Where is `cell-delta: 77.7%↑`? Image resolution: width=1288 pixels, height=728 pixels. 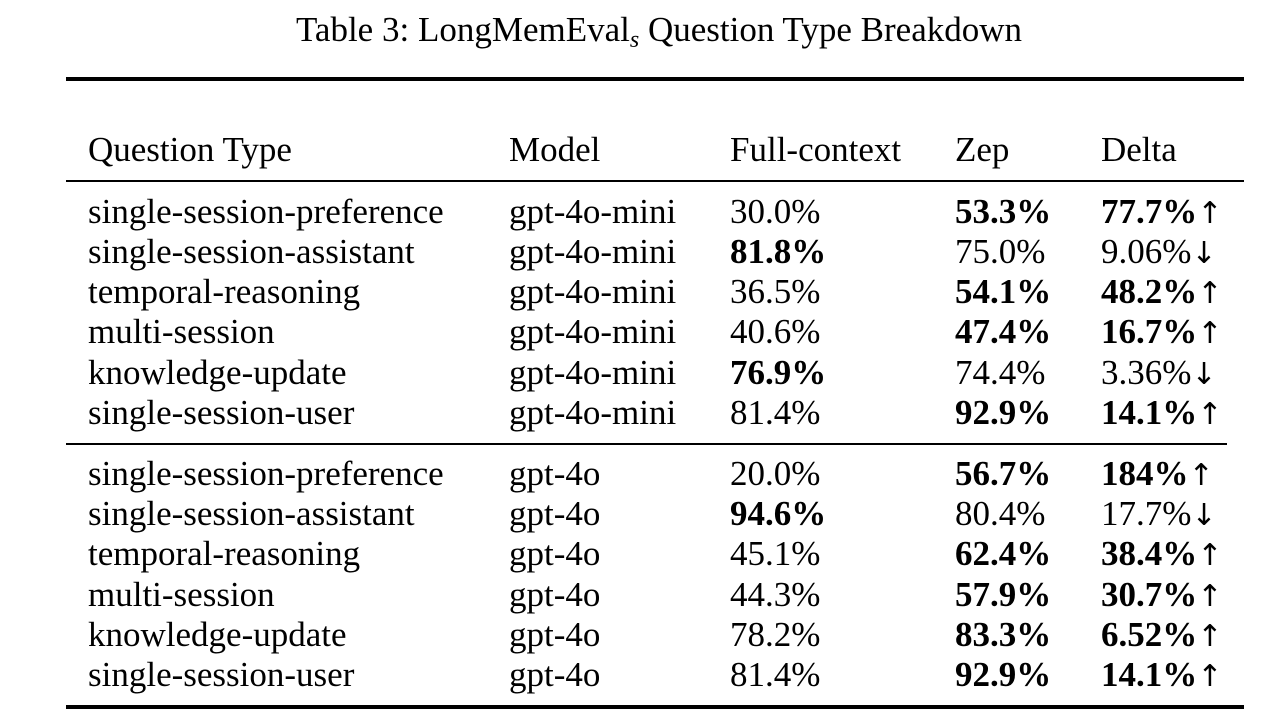
cell-delta: 77.7%↑ is located at coordinates (1161, 213).